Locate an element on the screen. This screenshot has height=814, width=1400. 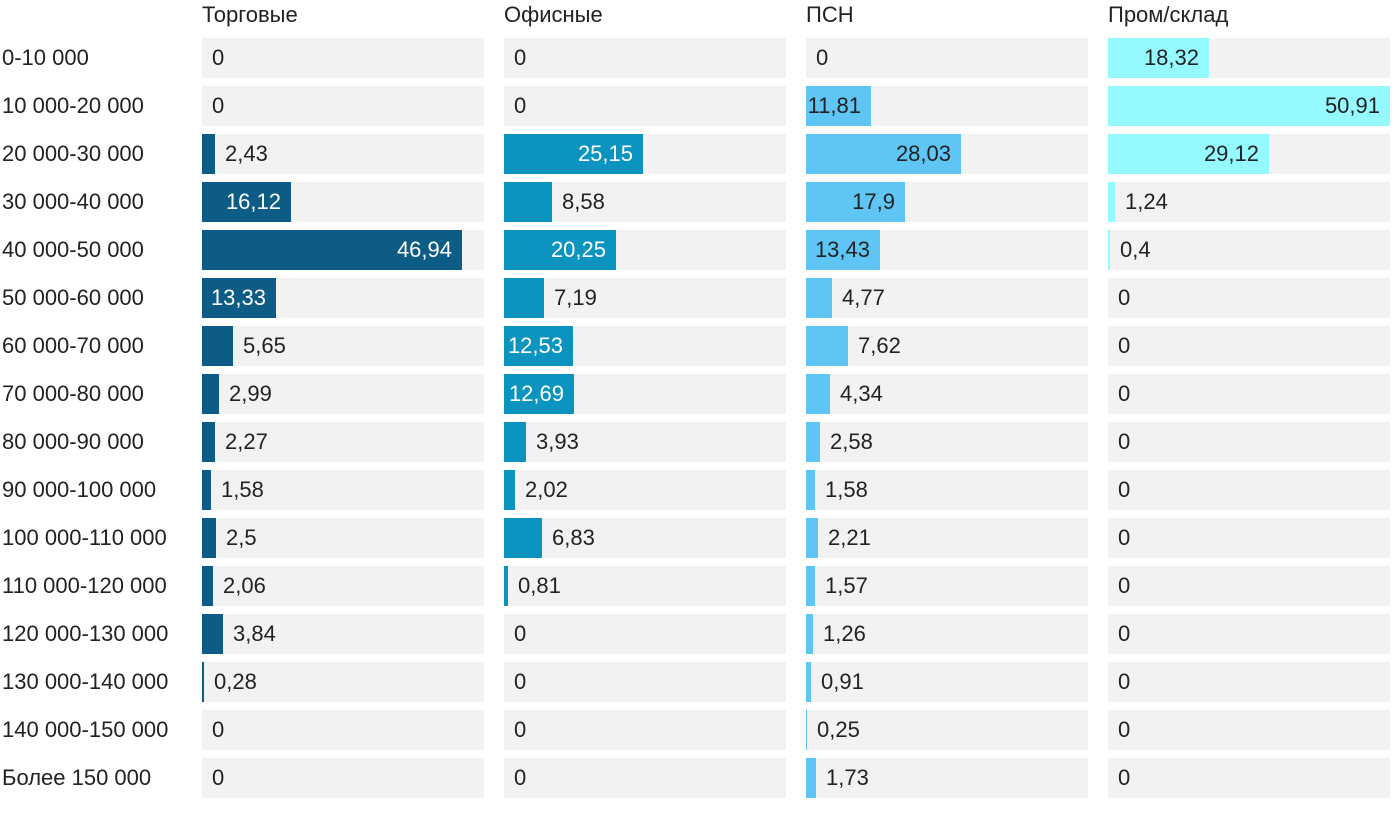
bar-track: 4,77 is located at coordinates (947, 298).